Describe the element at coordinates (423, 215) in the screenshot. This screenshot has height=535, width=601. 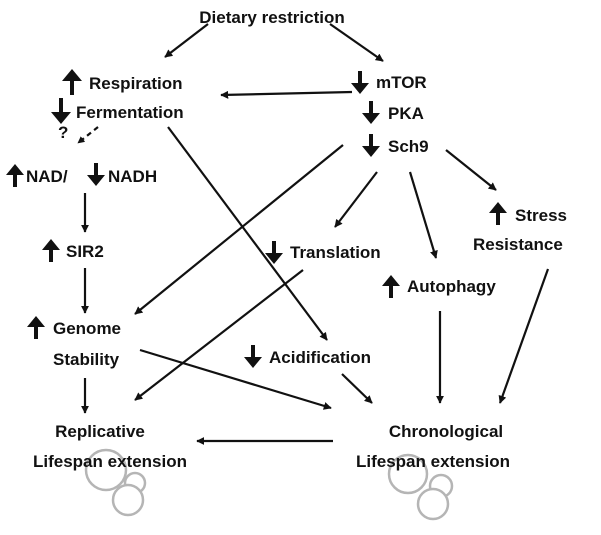
I see `edge-sch9-to-autophagy` at that location.